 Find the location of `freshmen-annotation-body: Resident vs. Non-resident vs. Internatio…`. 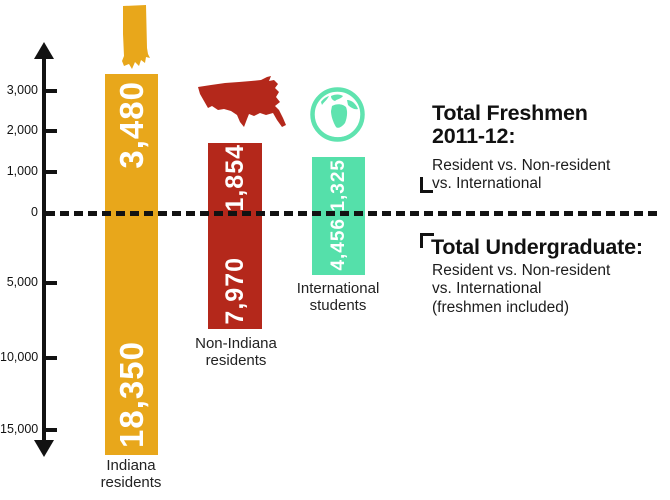

freshmen-annotation-body: Resident vs. Non-resident vs. Internatio… is located at coordinates (521, 175).